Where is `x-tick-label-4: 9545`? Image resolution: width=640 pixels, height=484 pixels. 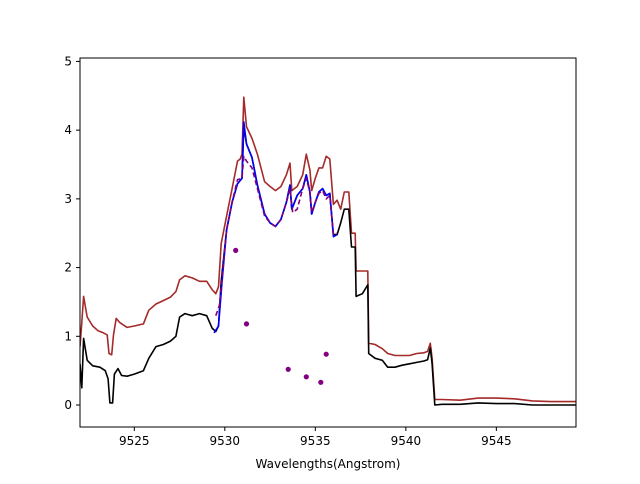
x-tick-label-4: 9545 is located at coordinates (496, 441).